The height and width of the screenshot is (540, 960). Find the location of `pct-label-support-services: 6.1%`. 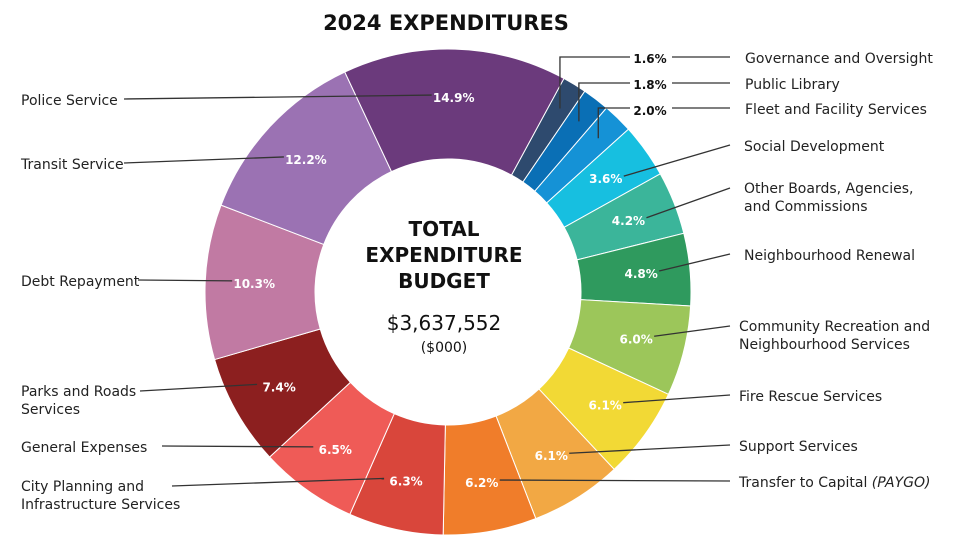

pct-label-support-services: 6.1% is located at coordinates (551, 456).